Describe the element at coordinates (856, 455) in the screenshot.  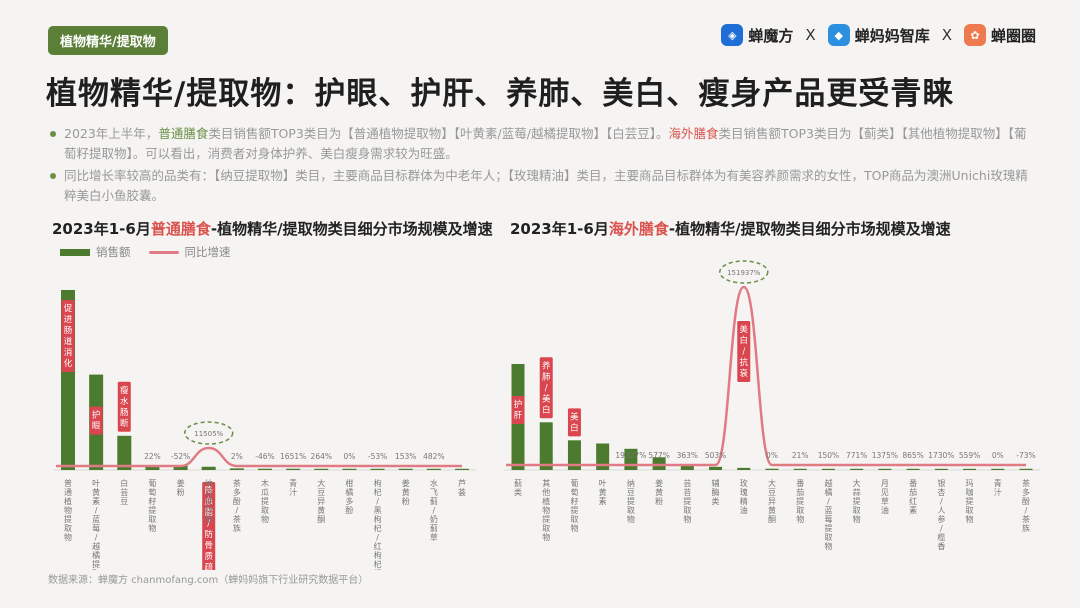
I see `growth-data-label: 771%` at that location.